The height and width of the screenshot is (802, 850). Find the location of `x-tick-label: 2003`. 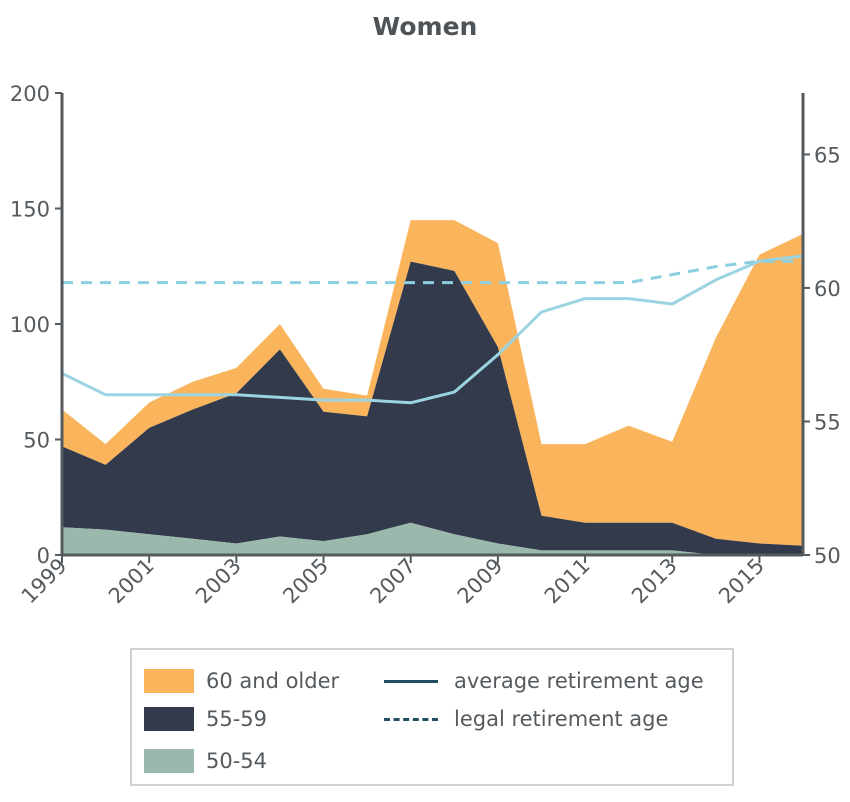

x-tick-label: 2003 is located at coordinates (218, 581).